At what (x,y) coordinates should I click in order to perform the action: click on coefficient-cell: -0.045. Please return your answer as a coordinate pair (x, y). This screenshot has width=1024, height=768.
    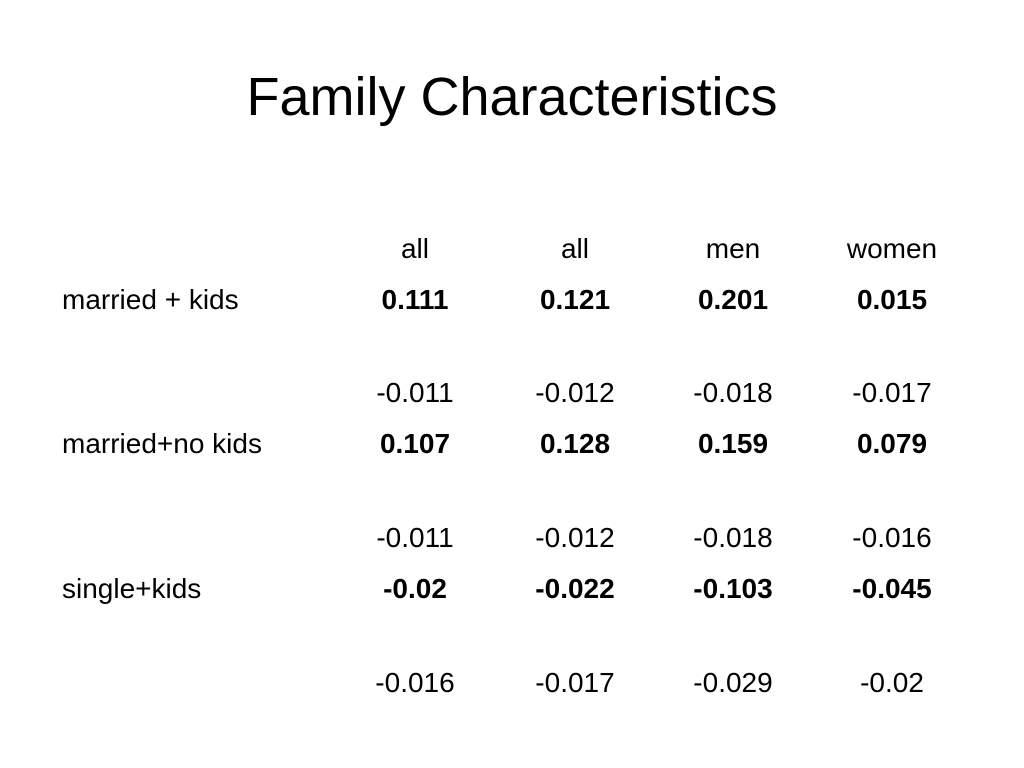
    Looking at the image, I should click on (892, 588).